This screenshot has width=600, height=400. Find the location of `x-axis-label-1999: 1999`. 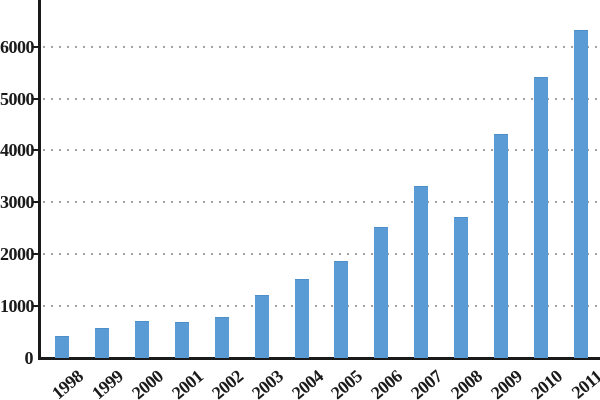

x-axis-label-1999: 1999 is located at coordinates (107, 383).